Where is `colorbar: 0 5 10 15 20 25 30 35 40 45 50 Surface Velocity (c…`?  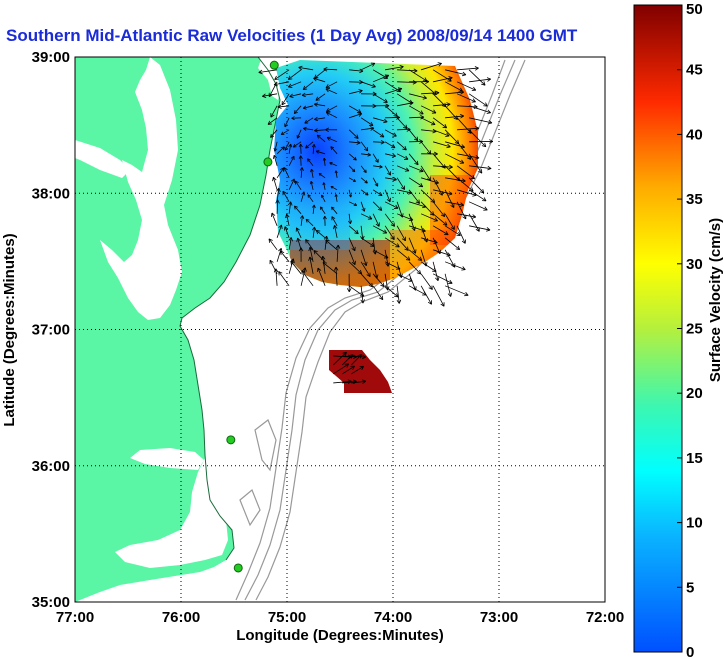
colorbar: 0 5 10 15 20 25 30 35 40 45 50 Surface Velocity (c… is located at coordinates (678, 330).